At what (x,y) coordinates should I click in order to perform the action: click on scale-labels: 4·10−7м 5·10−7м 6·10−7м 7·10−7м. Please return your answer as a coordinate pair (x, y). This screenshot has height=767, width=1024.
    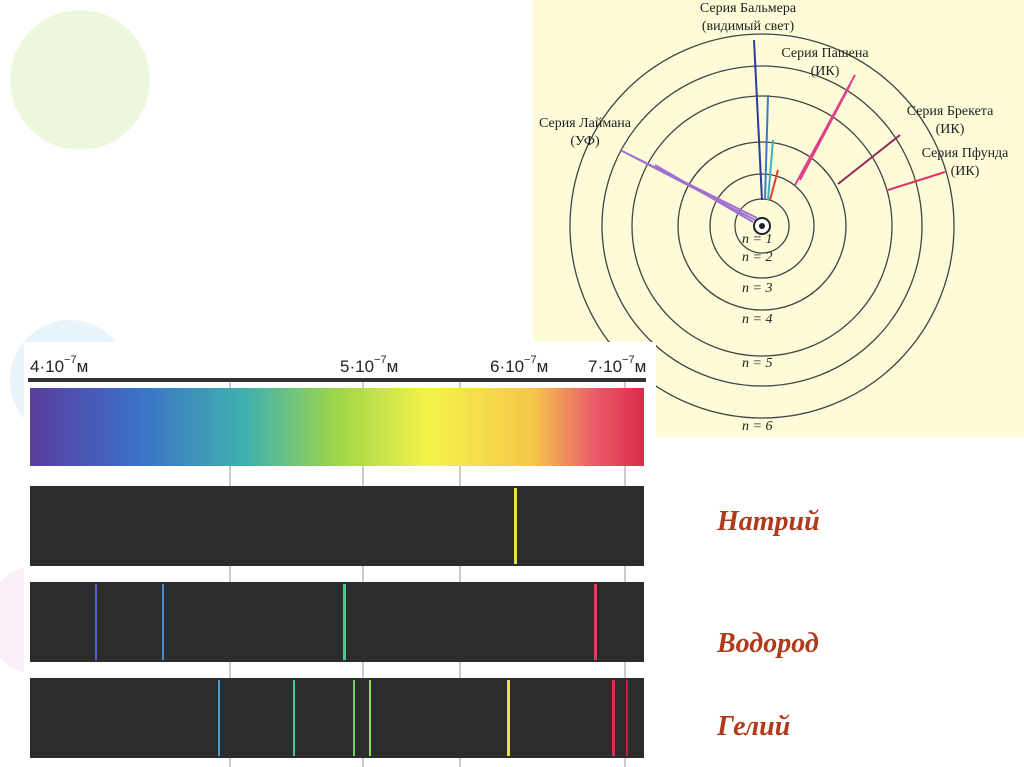
    Looking at the image, I should click on (338, 365).